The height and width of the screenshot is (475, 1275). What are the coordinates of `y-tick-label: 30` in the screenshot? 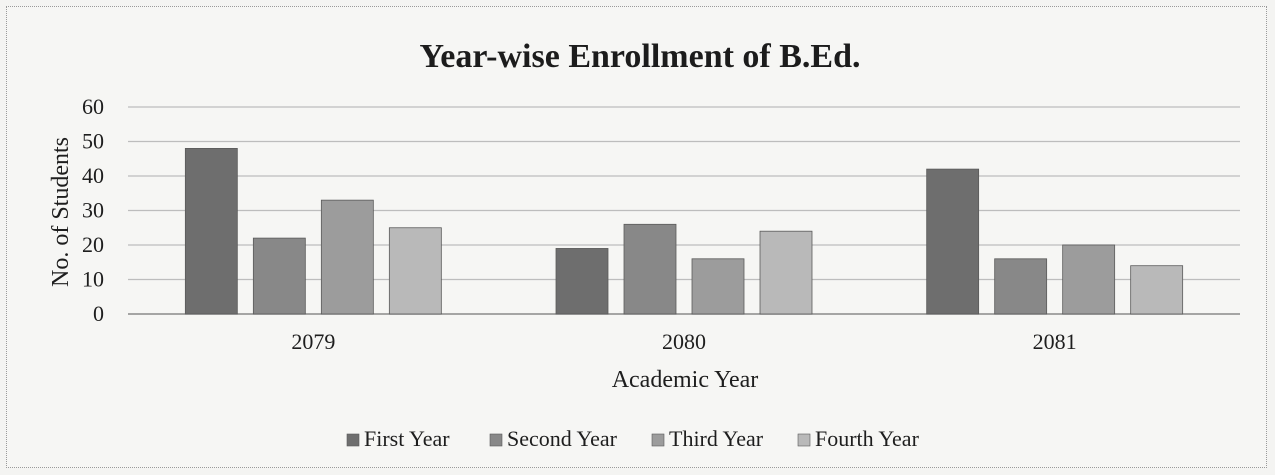 It's located at (93, 210).